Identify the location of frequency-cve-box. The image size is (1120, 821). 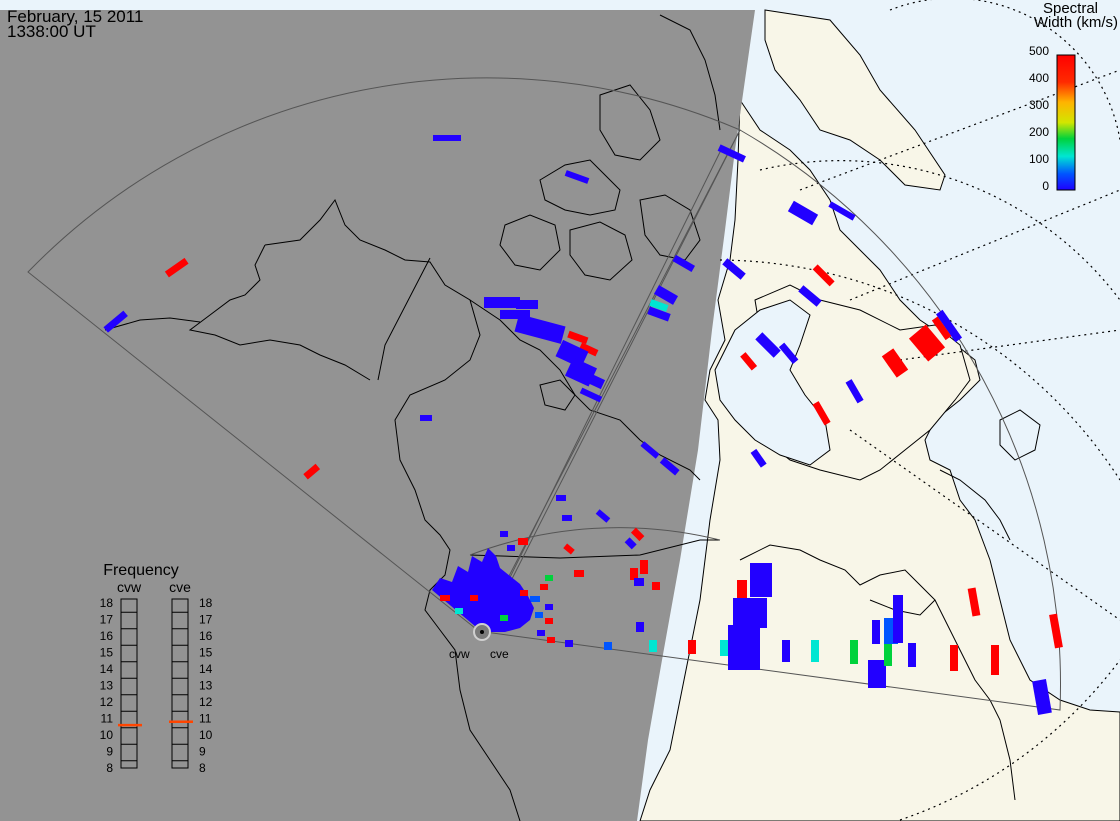
(180, 683).